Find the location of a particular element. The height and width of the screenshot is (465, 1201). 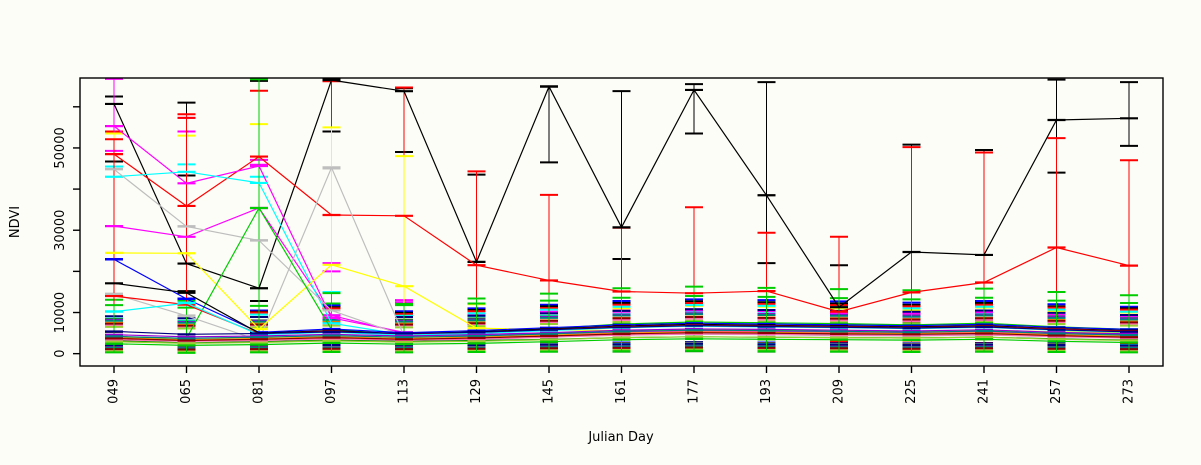

x-axis-tick-label: 145 is located at coordinates (549, 391).